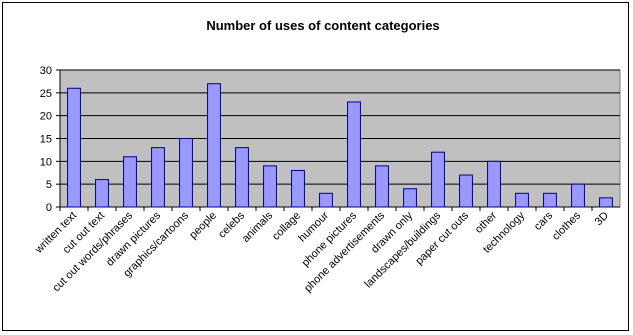 The image size is (633, 335). I want to click on y-tick-label: 30, so click(46, 71).